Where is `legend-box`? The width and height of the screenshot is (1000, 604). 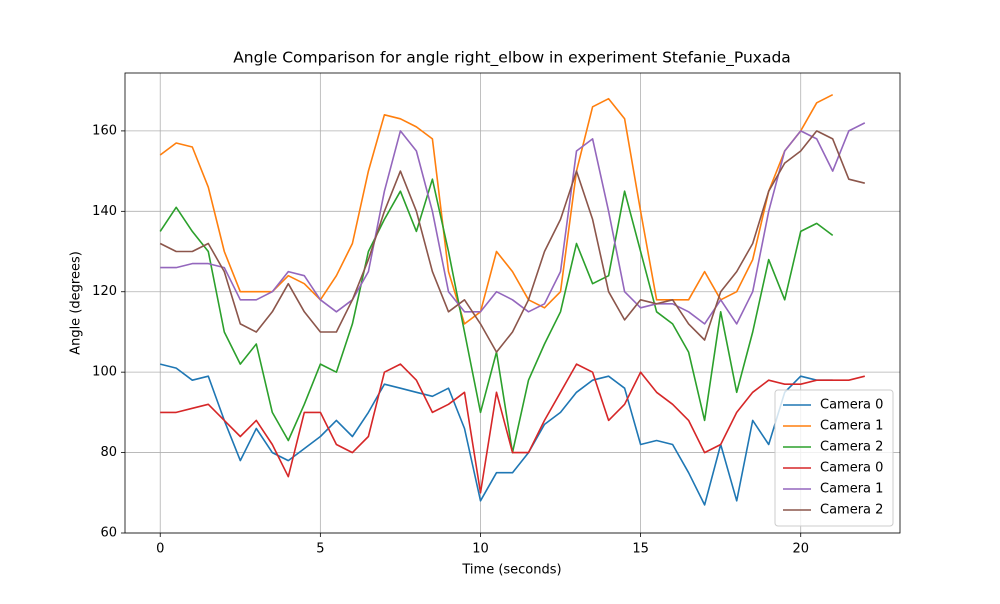
legend-box is located at coordinates (834, 458).